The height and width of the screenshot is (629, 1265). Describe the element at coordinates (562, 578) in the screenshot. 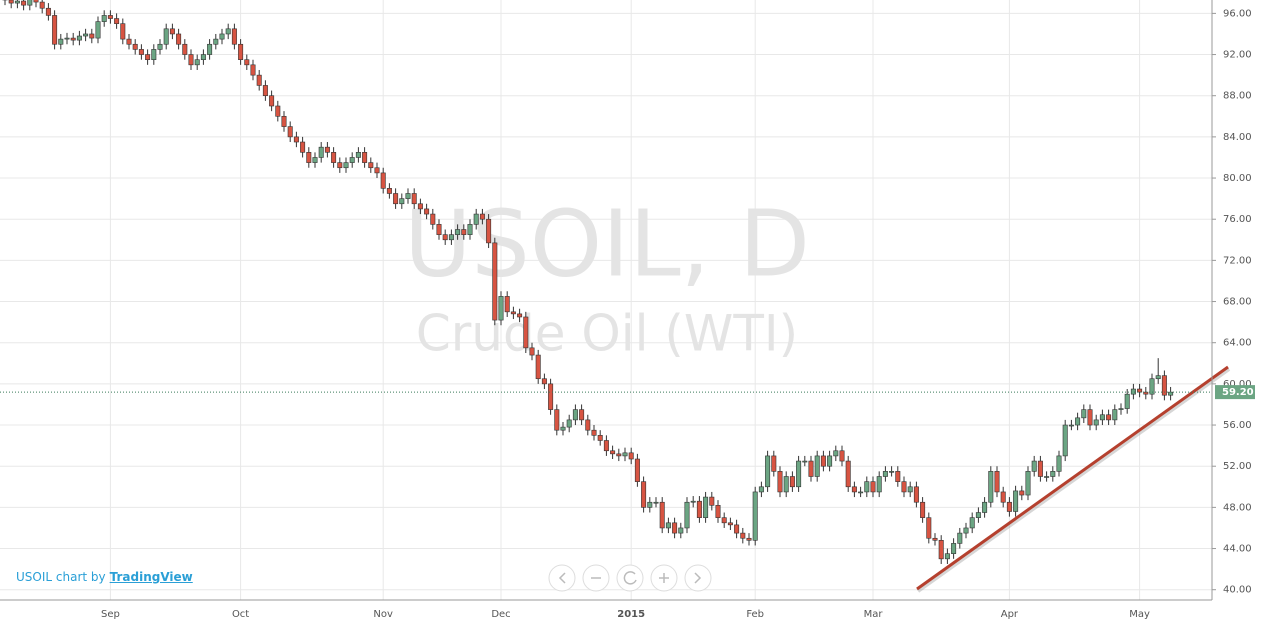

I see `scroll-left-button` at that location.